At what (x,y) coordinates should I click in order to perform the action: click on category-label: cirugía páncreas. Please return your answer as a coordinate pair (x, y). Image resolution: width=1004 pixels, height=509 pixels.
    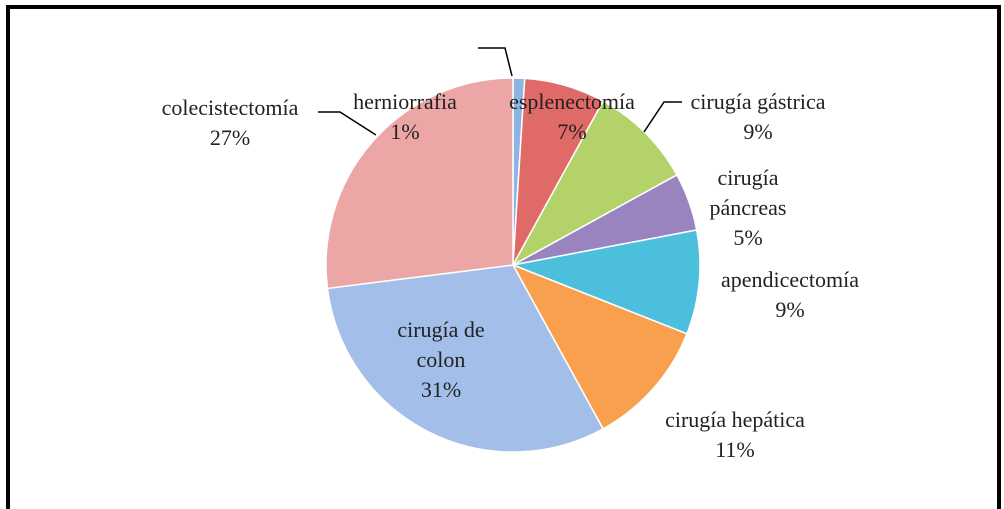
    Looking at the image, I should click on (748, 192).